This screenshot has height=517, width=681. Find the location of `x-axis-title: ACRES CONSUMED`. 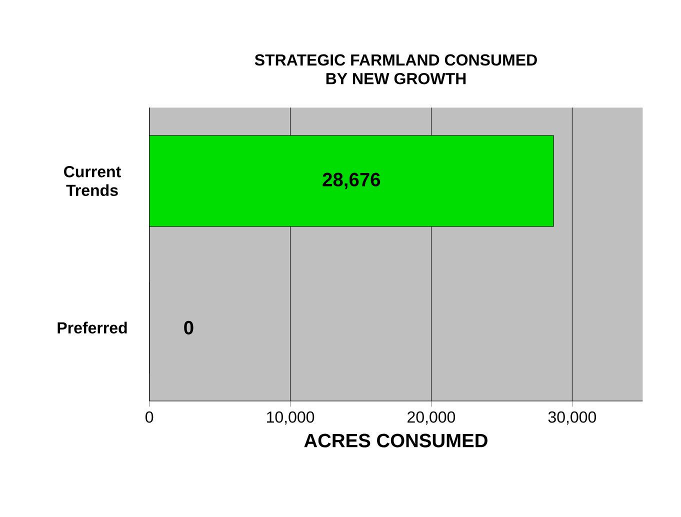

x-axis-title: ACRES CONSUMED is located at coordinates (396, 441).